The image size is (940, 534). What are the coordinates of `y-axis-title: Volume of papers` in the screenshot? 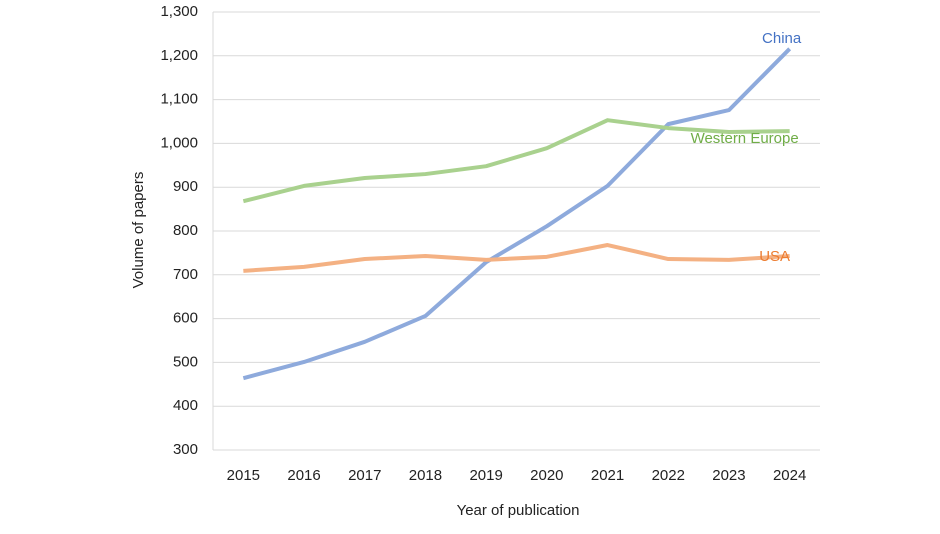 It's located at (138, 230).